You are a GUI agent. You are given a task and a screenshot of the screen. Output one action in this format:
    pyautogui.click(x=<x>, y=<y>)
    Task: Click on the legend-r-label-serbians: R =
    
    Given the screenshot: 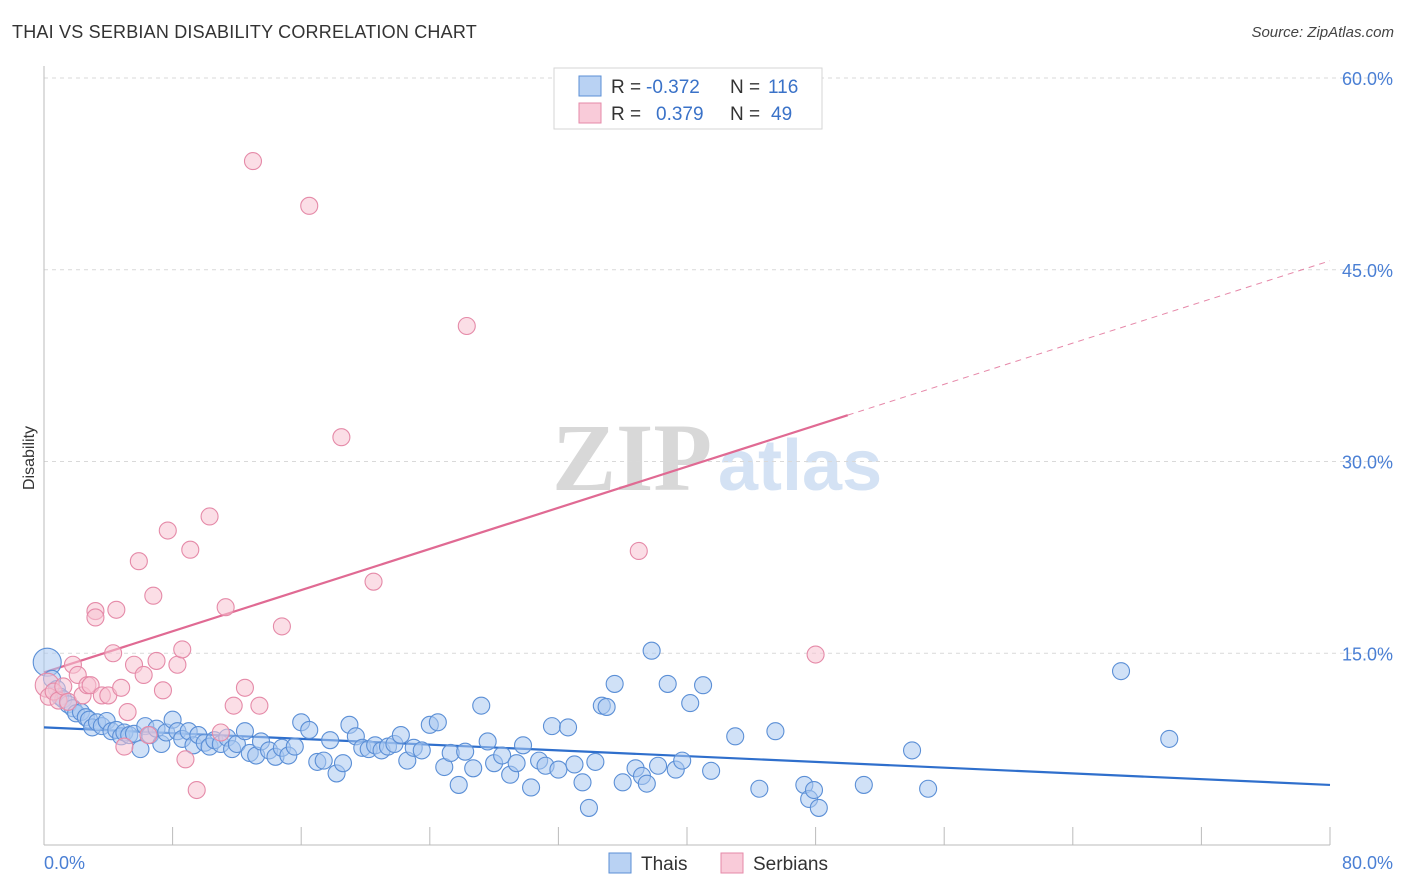 What is the action you would take?
    pyautogui.click(x=626, y=114)
    